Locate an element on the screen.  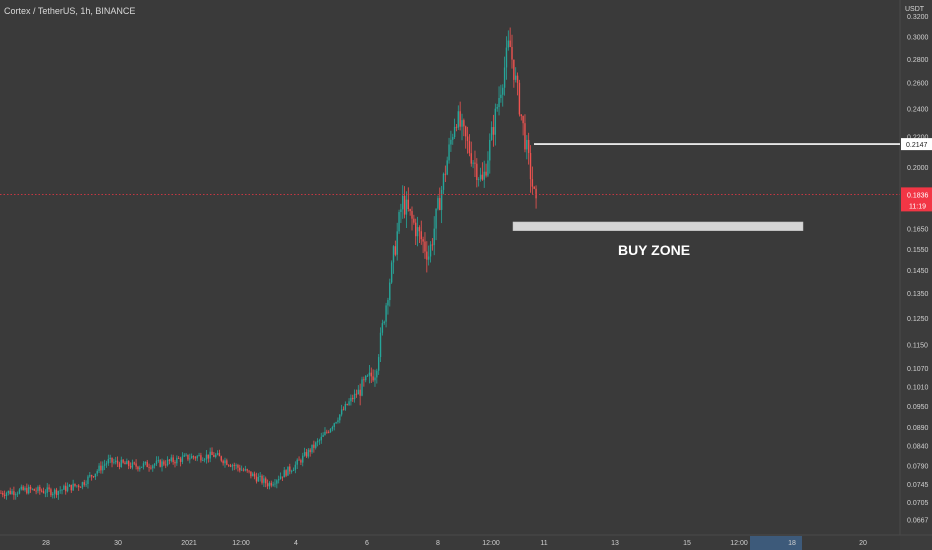
y-tick-label: 0.0705 is located at coordinates (918, 503).